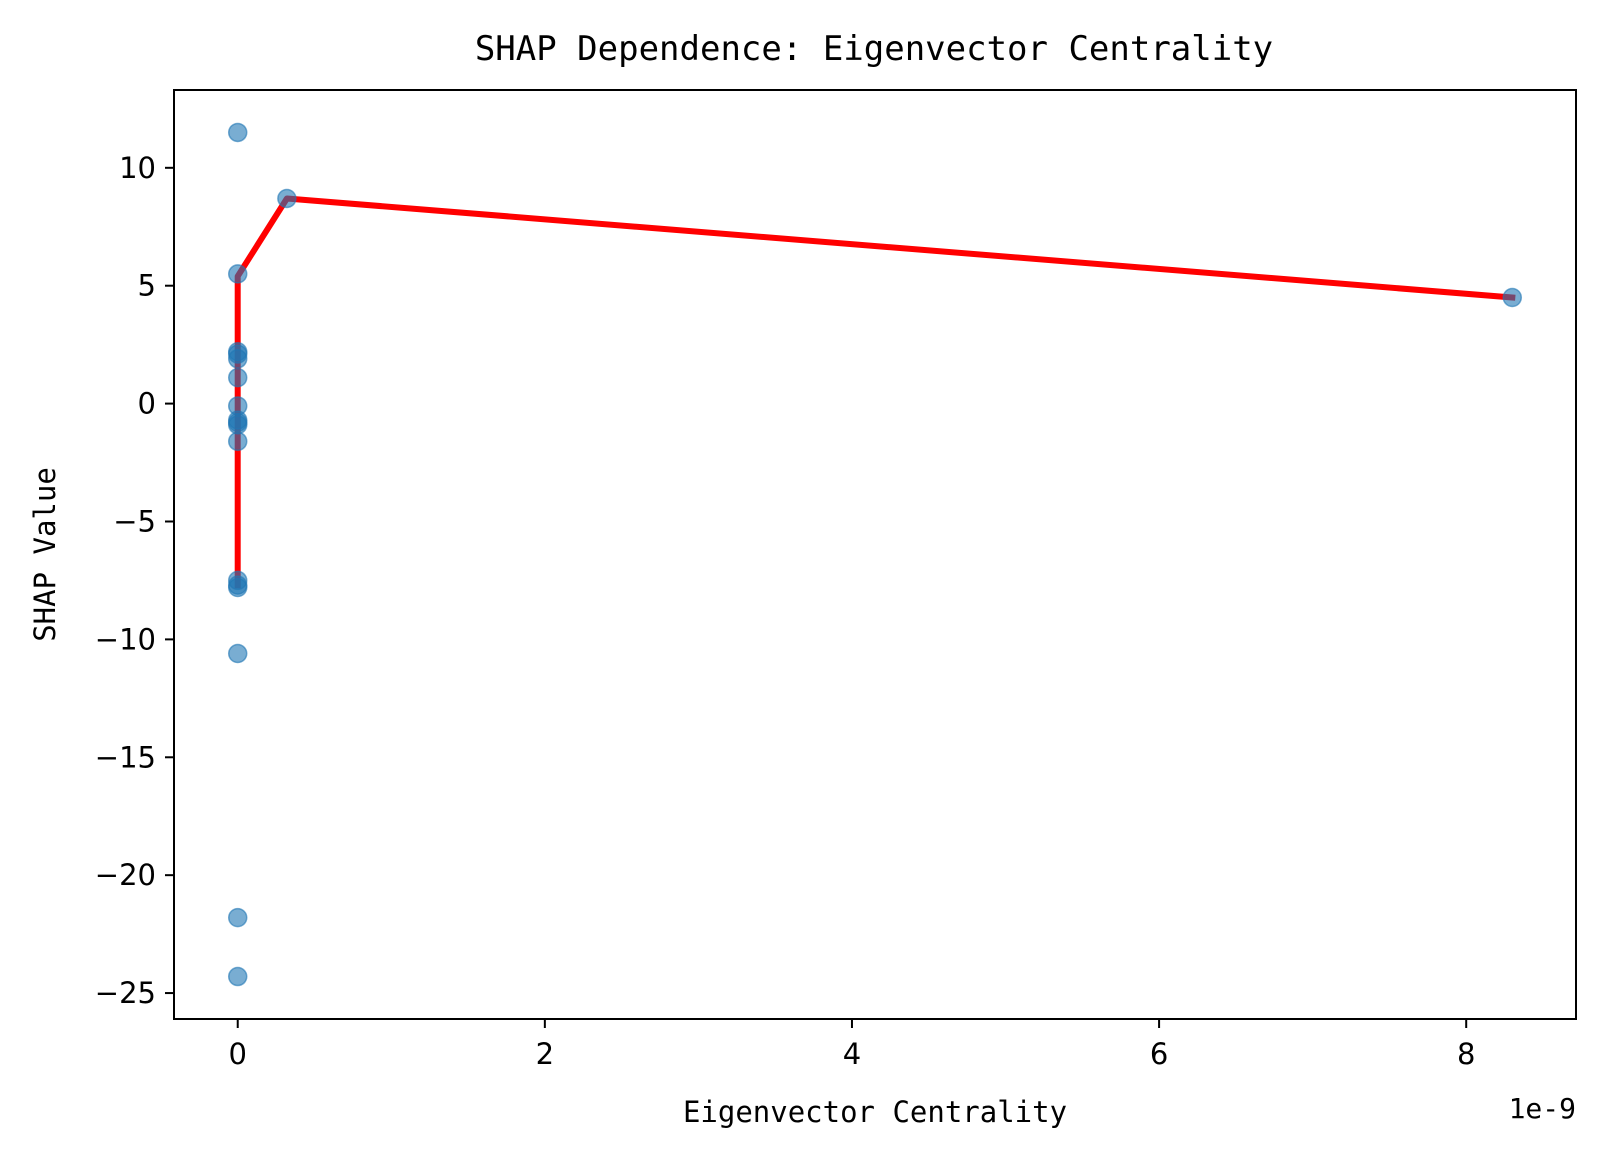  What do you see at coordinates (1466, 1054) in the screenshot?
I see `x-tick-label: 8` at bounding box center [1466, 1054].